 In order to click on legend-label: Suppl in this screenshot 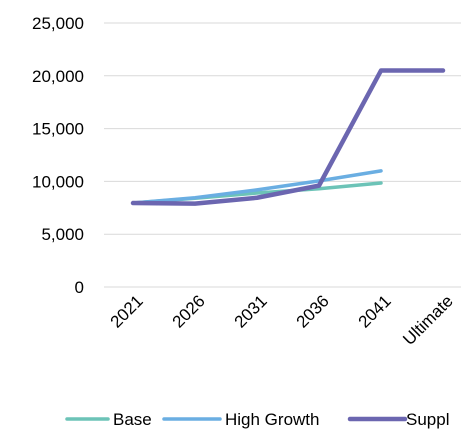, I will do `click(427, 419)`.